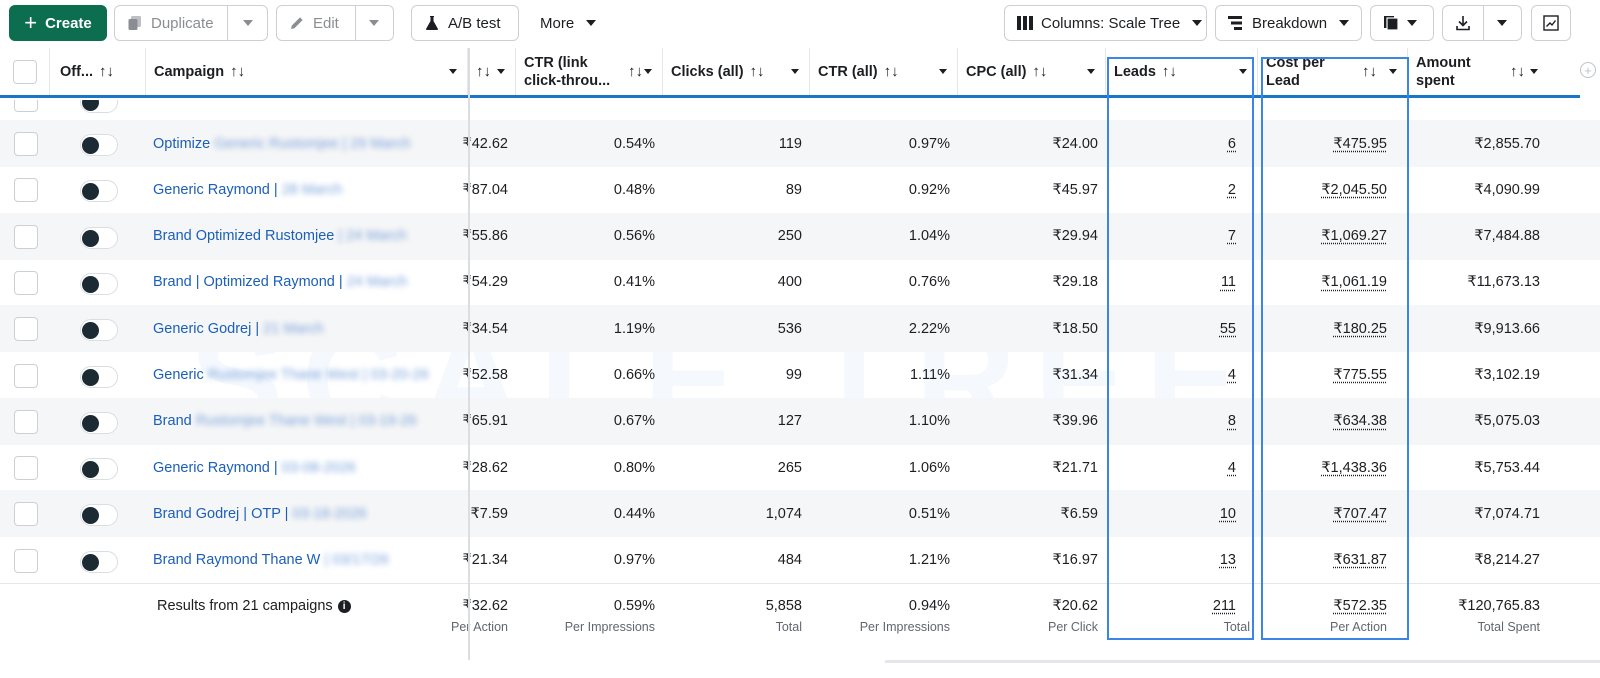  What do you see at coordinates (1360, 513) in the screenshot?
I see `cell-cpl: ₹707.47` at bounding box center [1360, 513].